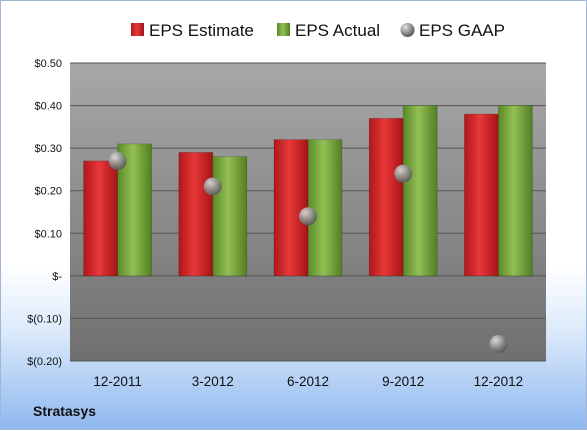  I want to click on company-label: Stratasys, so click(65, 411).